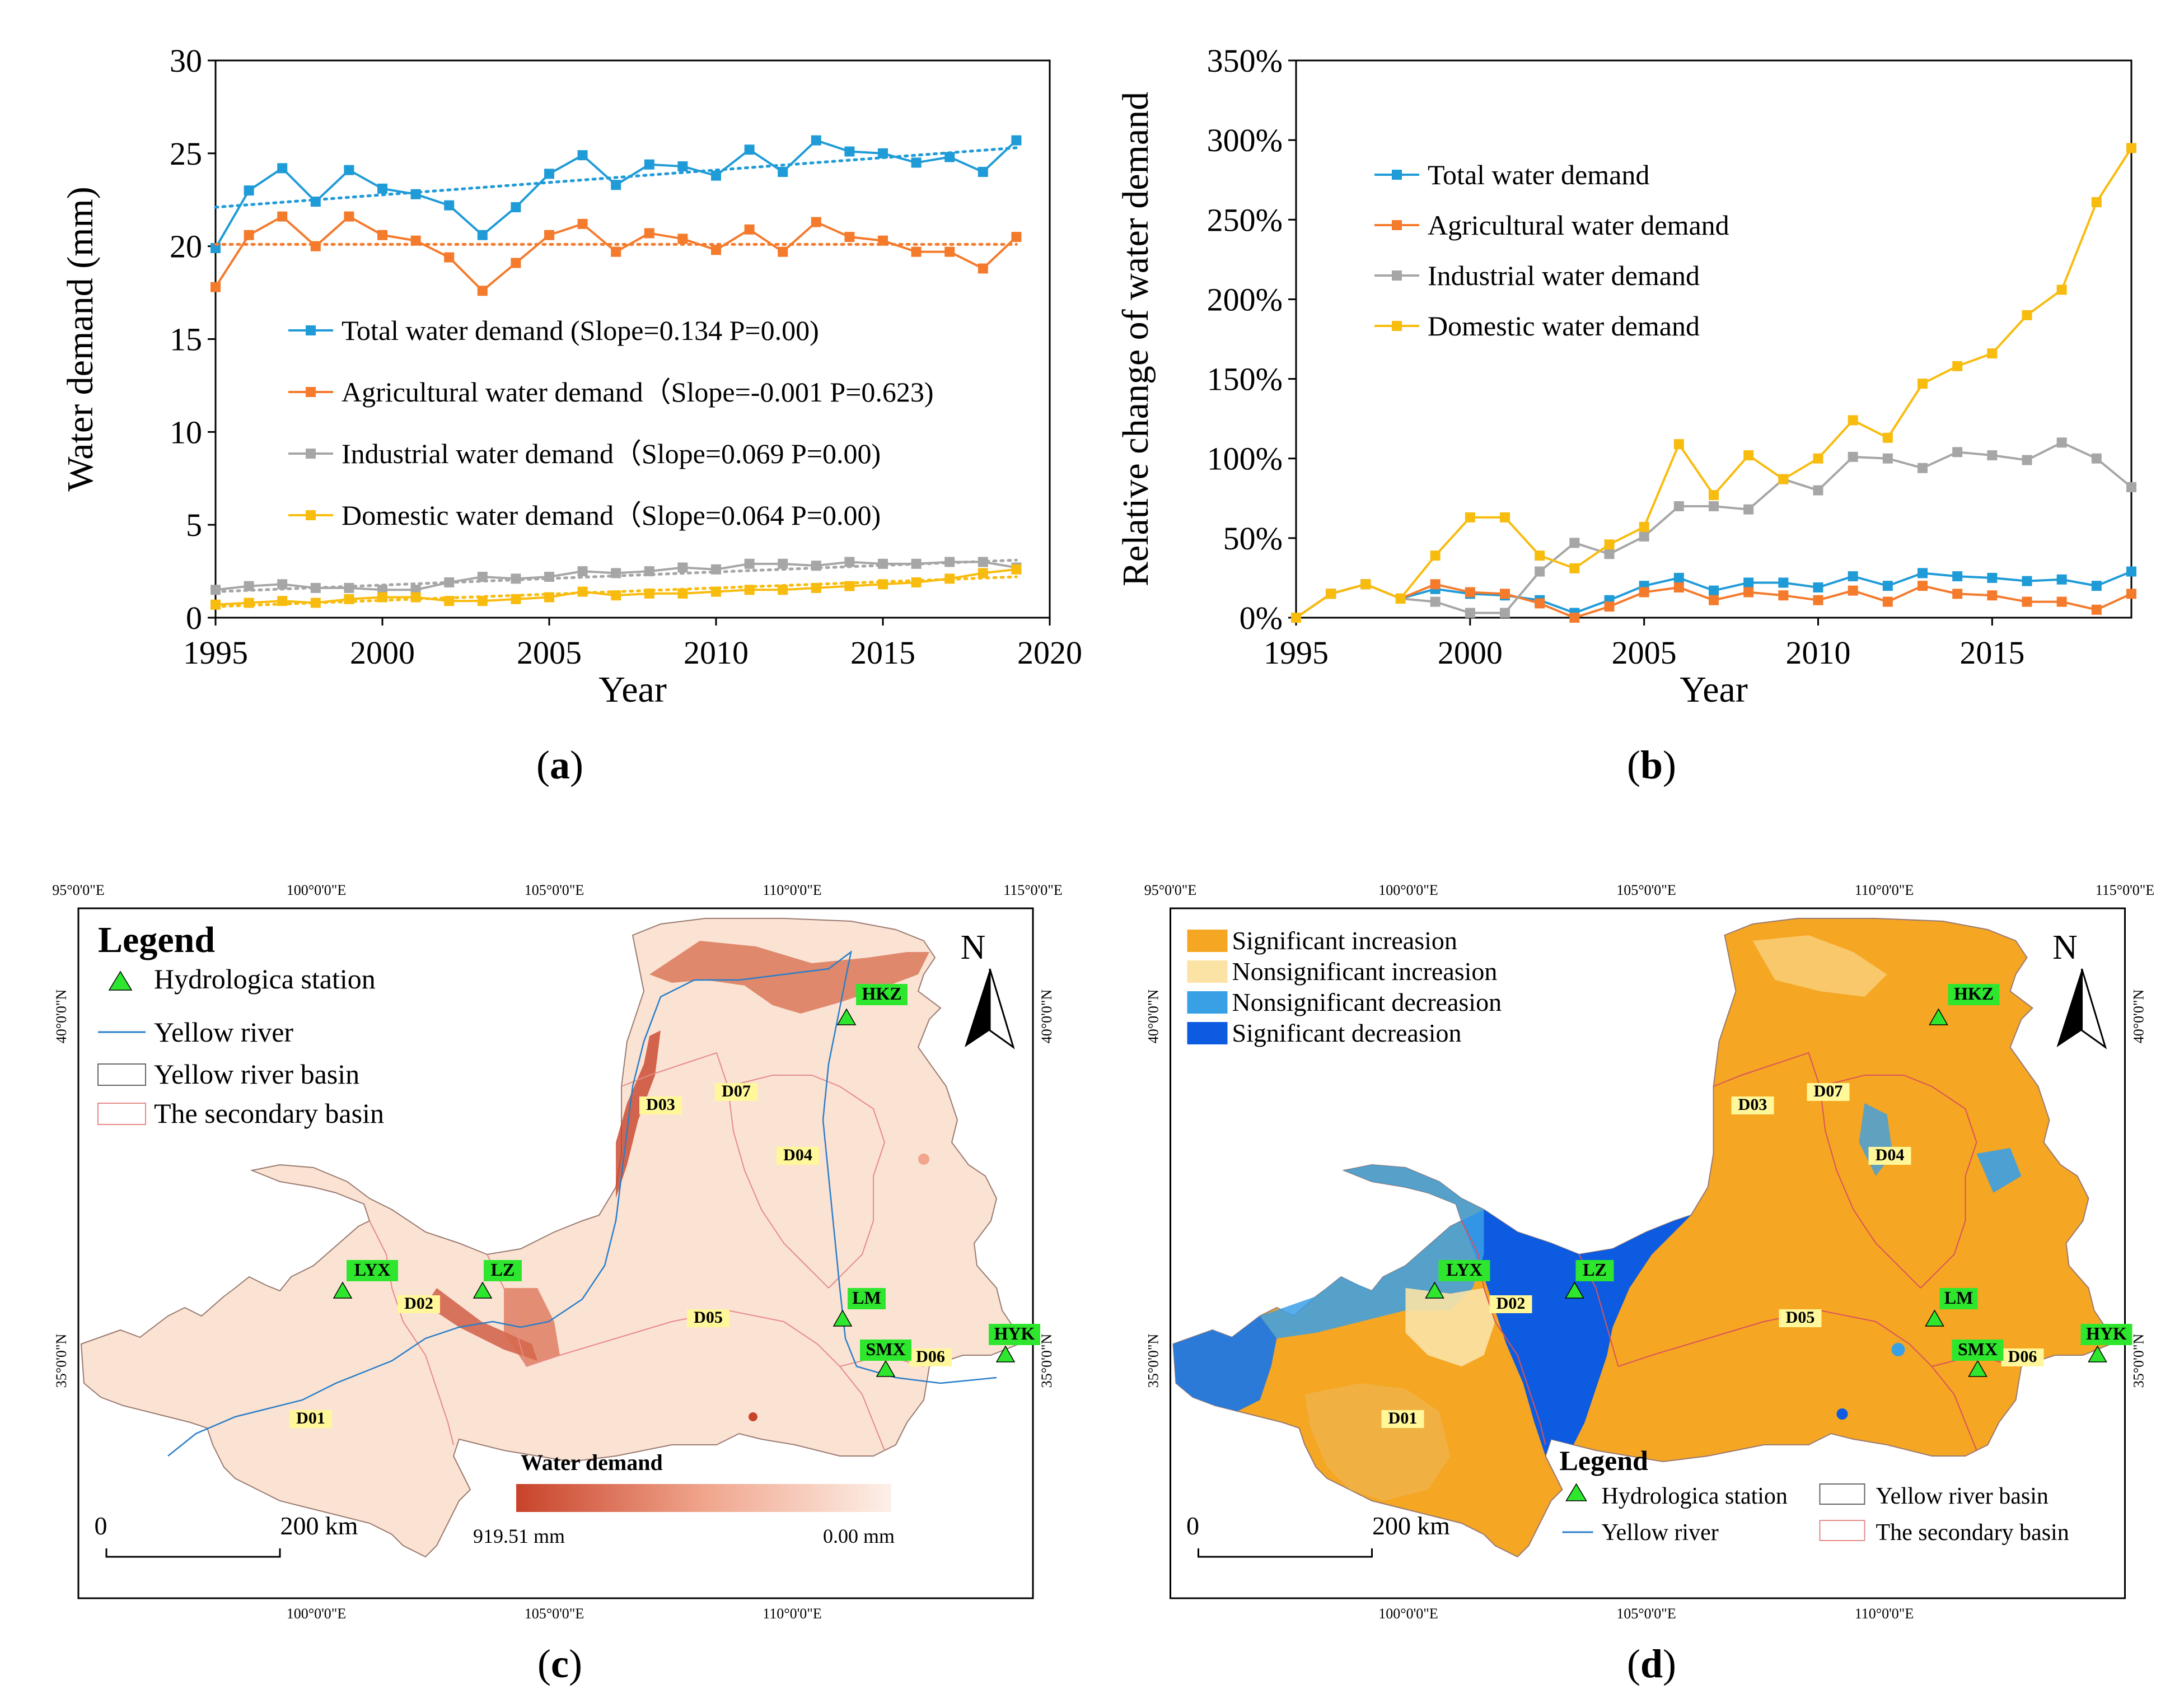 This screenshot has height=1694, width=2184. Describe the element at coordinates (1511, 1304) in the screenshot. I see `basin-label-D02: D02` at that location.